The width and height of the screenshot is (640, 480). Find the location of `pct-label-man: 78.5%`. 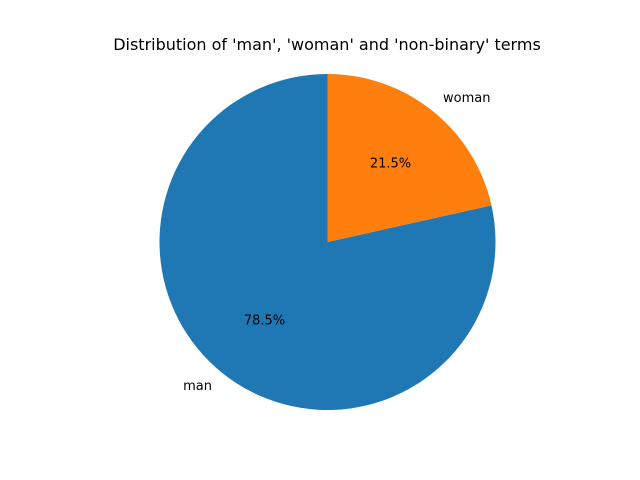

pct-label-man: 78.5% is located at coordinates (264, 321).